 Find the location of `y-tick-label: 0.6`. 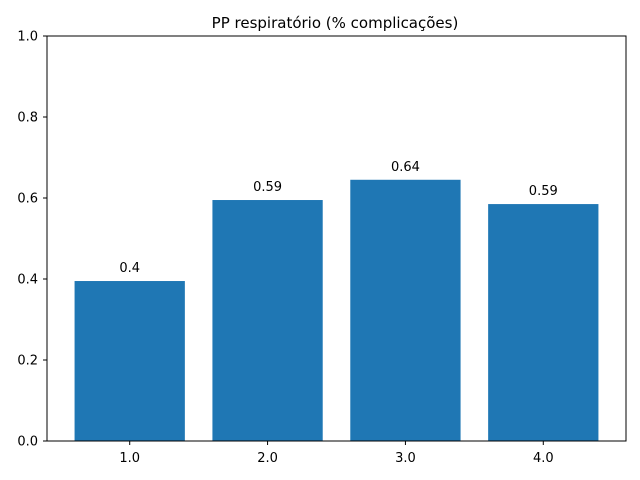

y-tick-label: 0.6 is located at coordinates (27, 199).